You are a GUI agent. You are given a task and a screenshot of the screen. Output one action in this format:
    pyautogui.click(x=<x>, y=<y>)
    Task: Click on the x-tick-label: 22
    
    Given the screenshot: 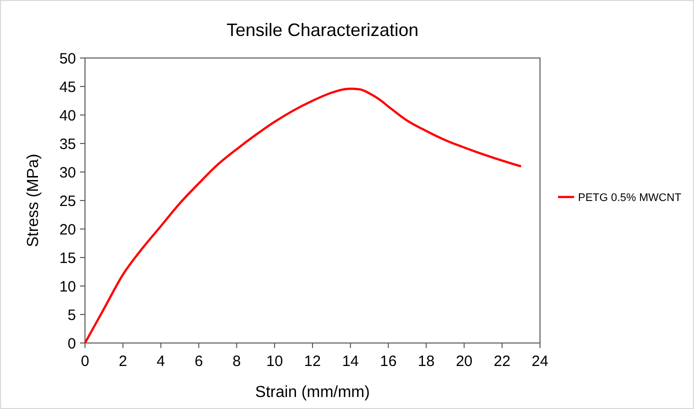 What is the action you would take?
    pyautogui.click(x=502, y=361)
    